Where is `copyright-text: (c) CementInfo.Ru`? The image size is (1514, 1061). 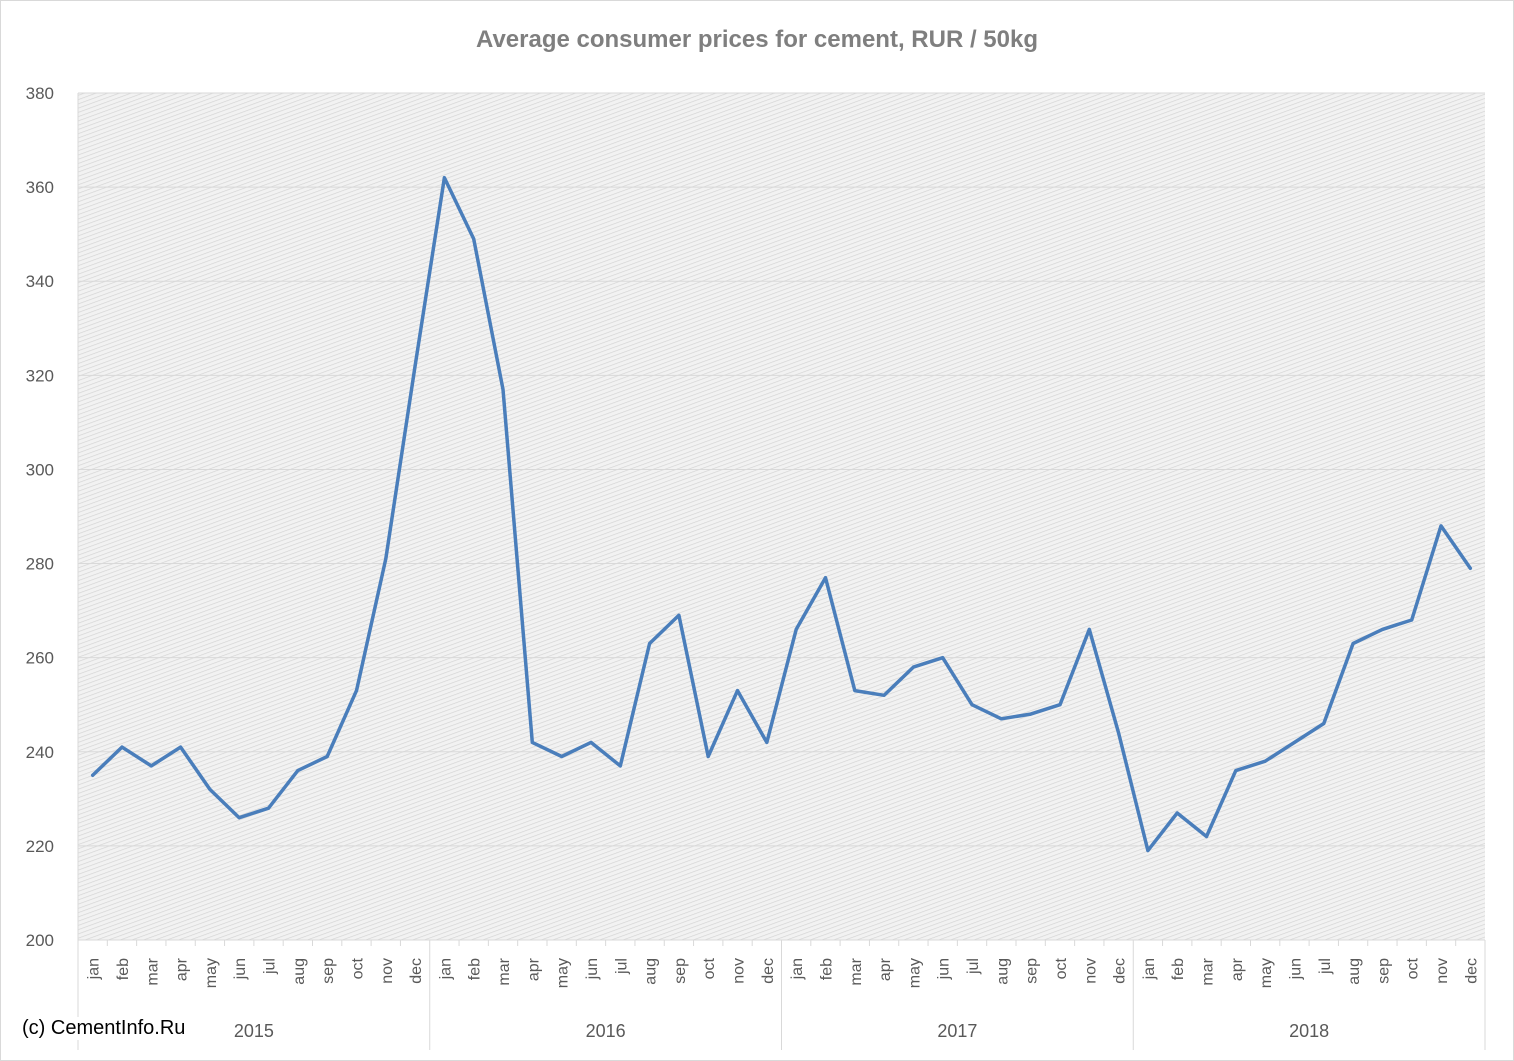
copyright-text: (c) CementInfo.Ru is located at coordinates (104, 1028).